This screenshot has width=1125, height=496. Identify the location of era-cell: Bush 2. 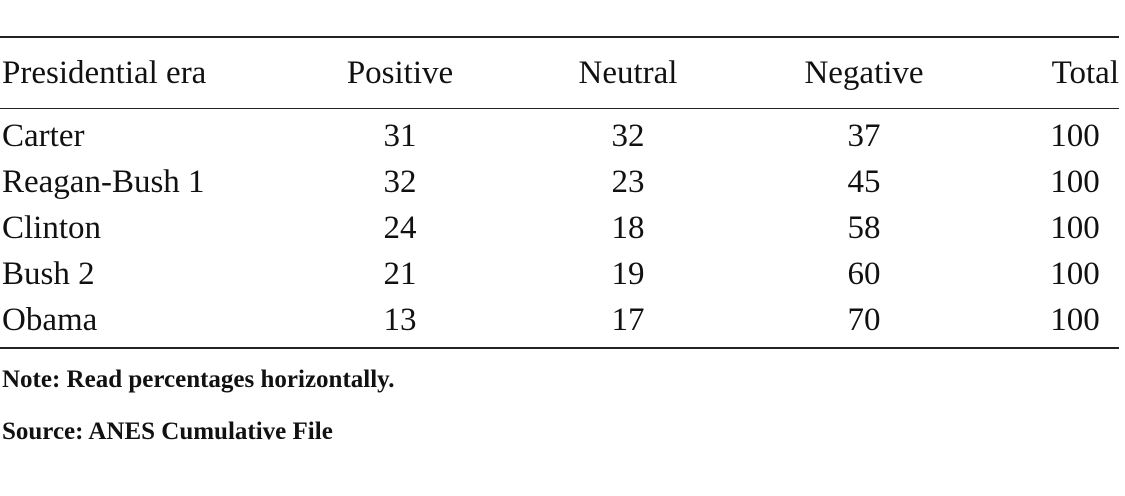
(48, 274).